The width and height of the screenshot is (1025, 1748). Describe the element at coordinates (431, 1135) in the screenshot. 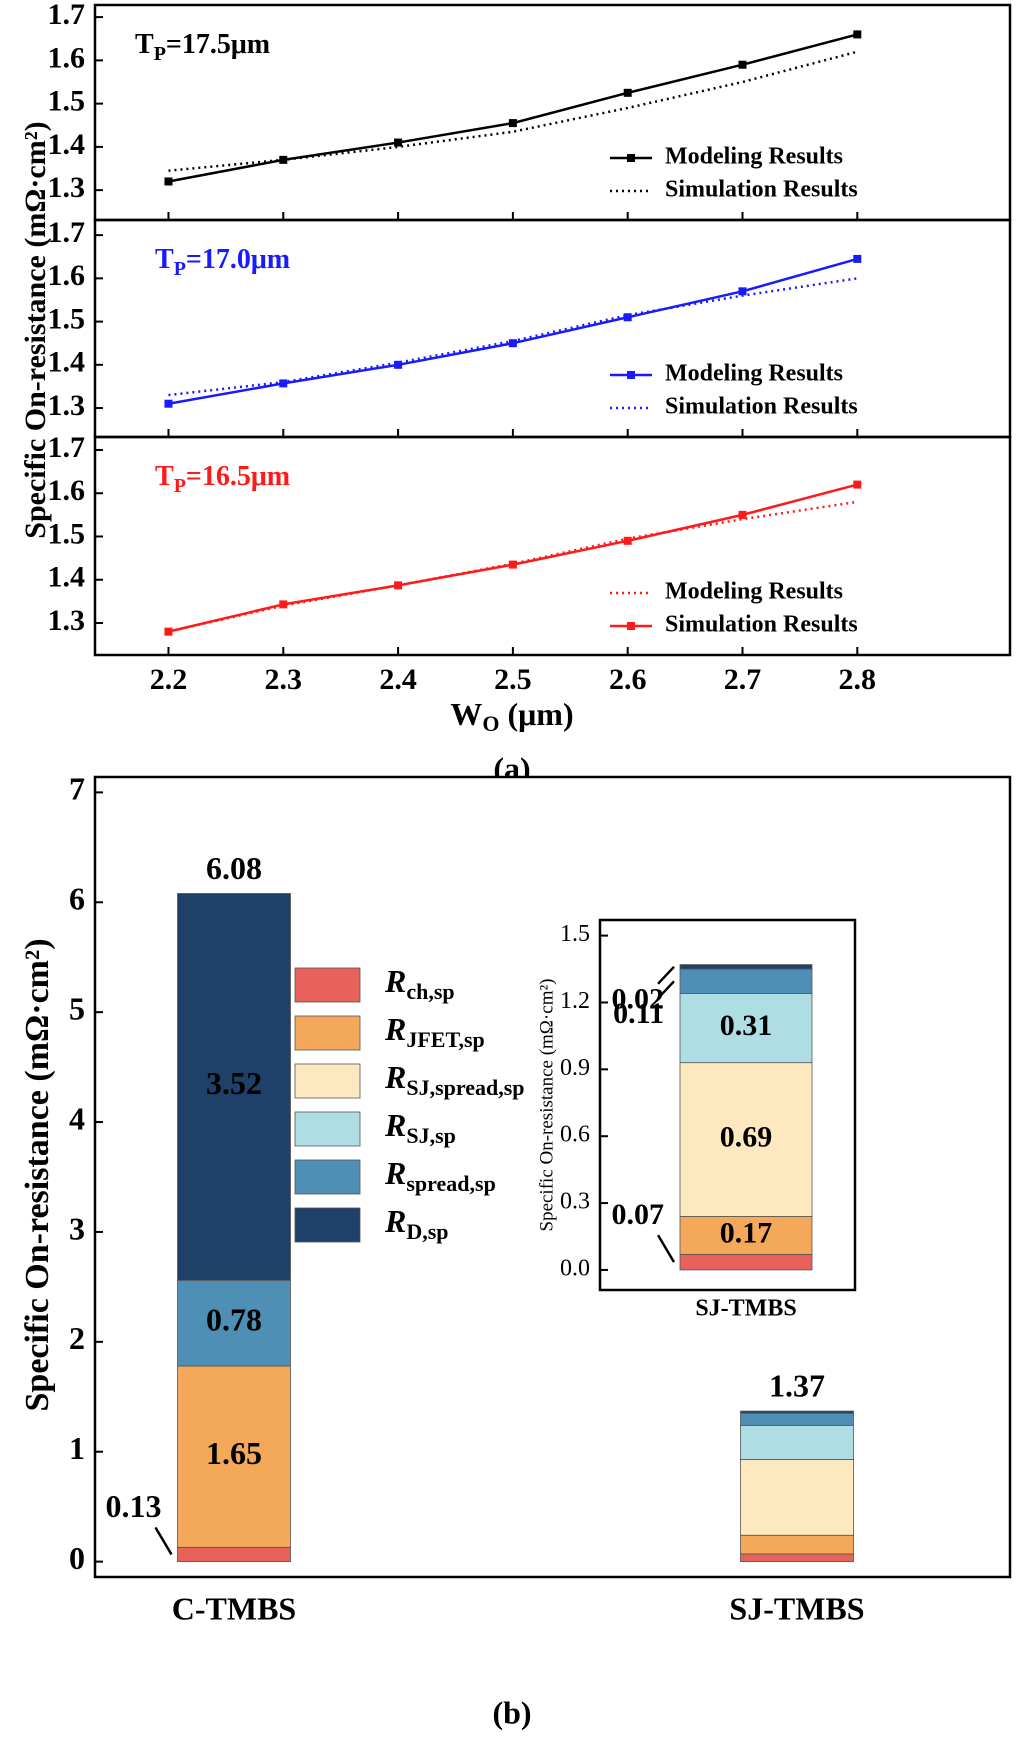

I see `legend-label-sub: SJ,sp` at that location.